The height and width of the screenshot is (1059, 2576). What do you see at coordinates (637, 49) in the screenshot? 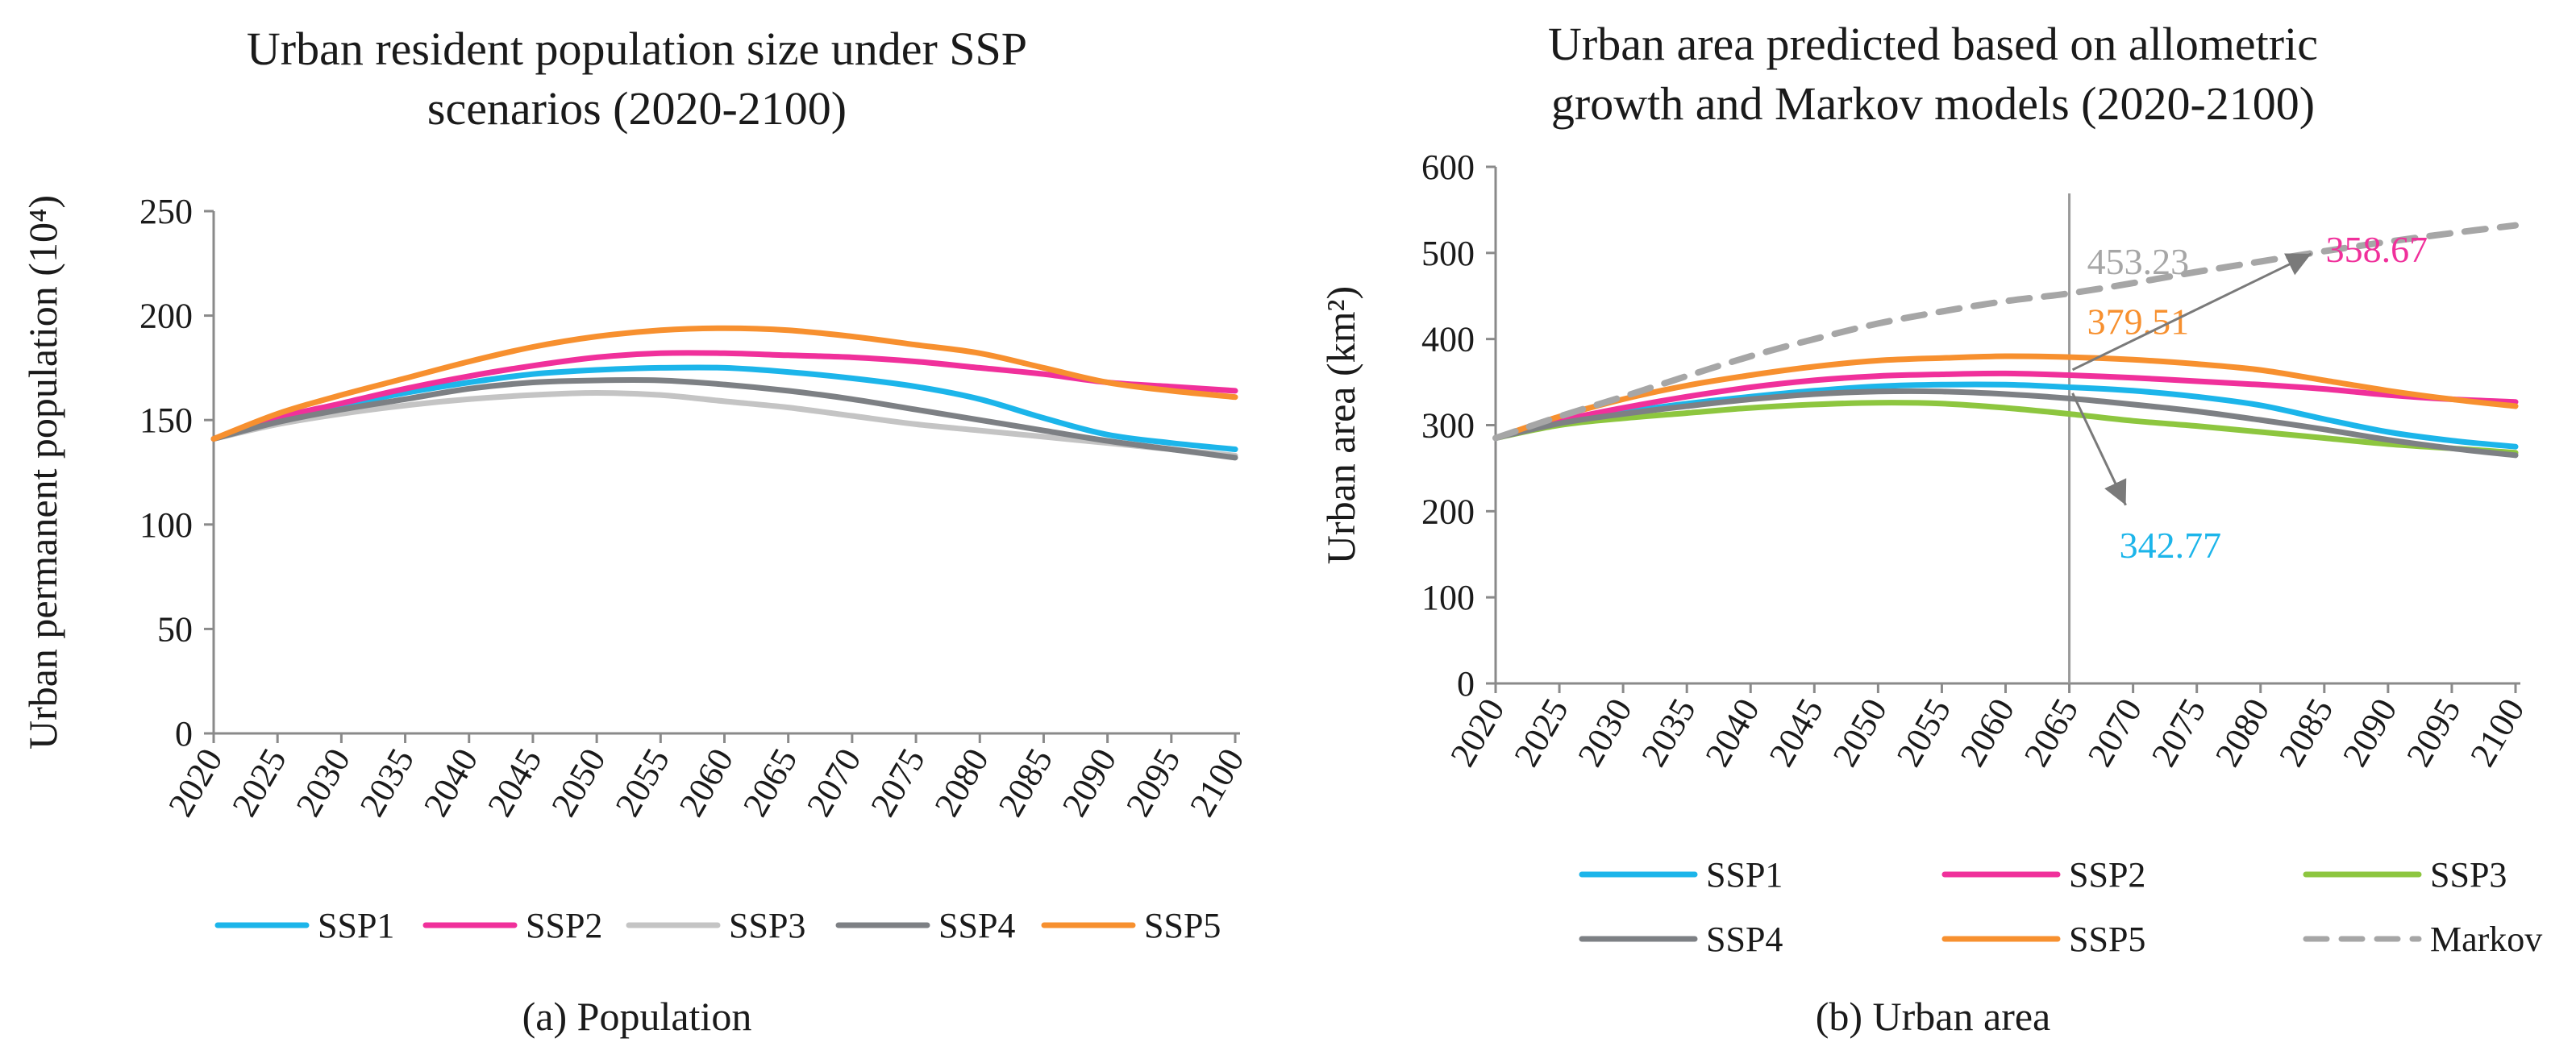
I see `population-title-line1: Urban resident population size under SSP` at bounding box center [637, 49].